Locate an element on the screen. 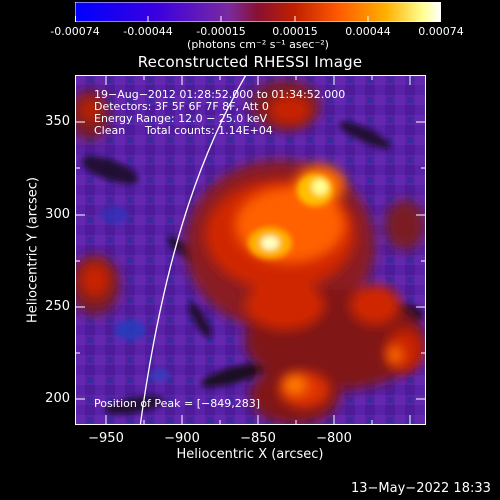 The width and height of the screenshot is (500, 500). time-range-label: 19−Aug−2012 01:28:52.000 to 01:34:52.000 is located at coordinates (220, 94).